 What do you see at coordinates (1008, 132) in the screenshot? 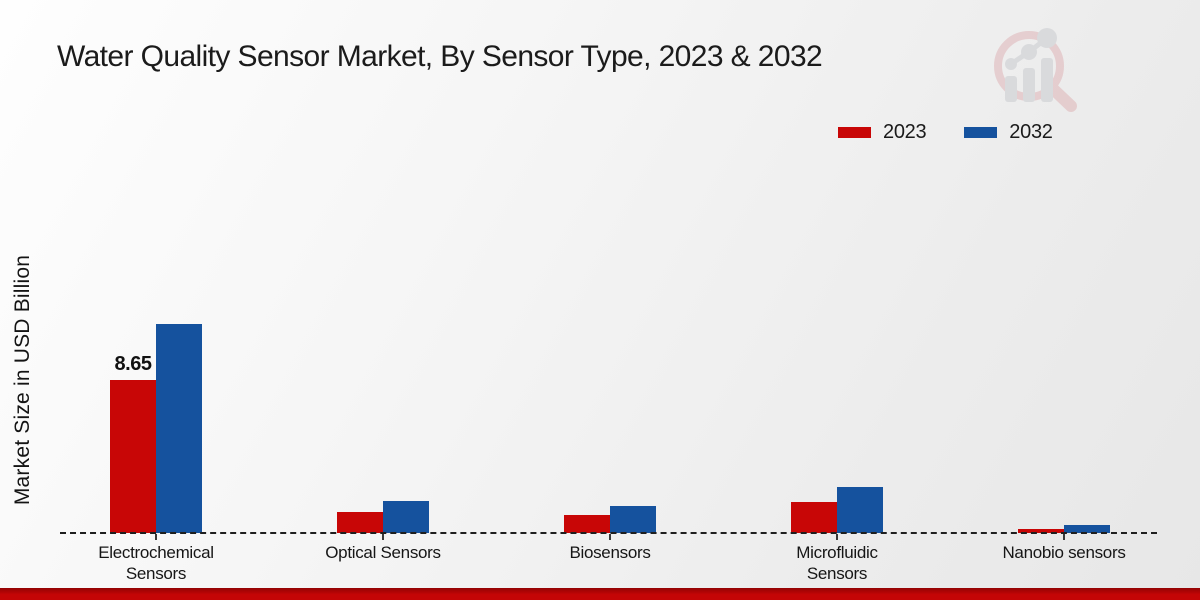
I see `legend-item-2032: 2032` at bounding box center [1008, 132].